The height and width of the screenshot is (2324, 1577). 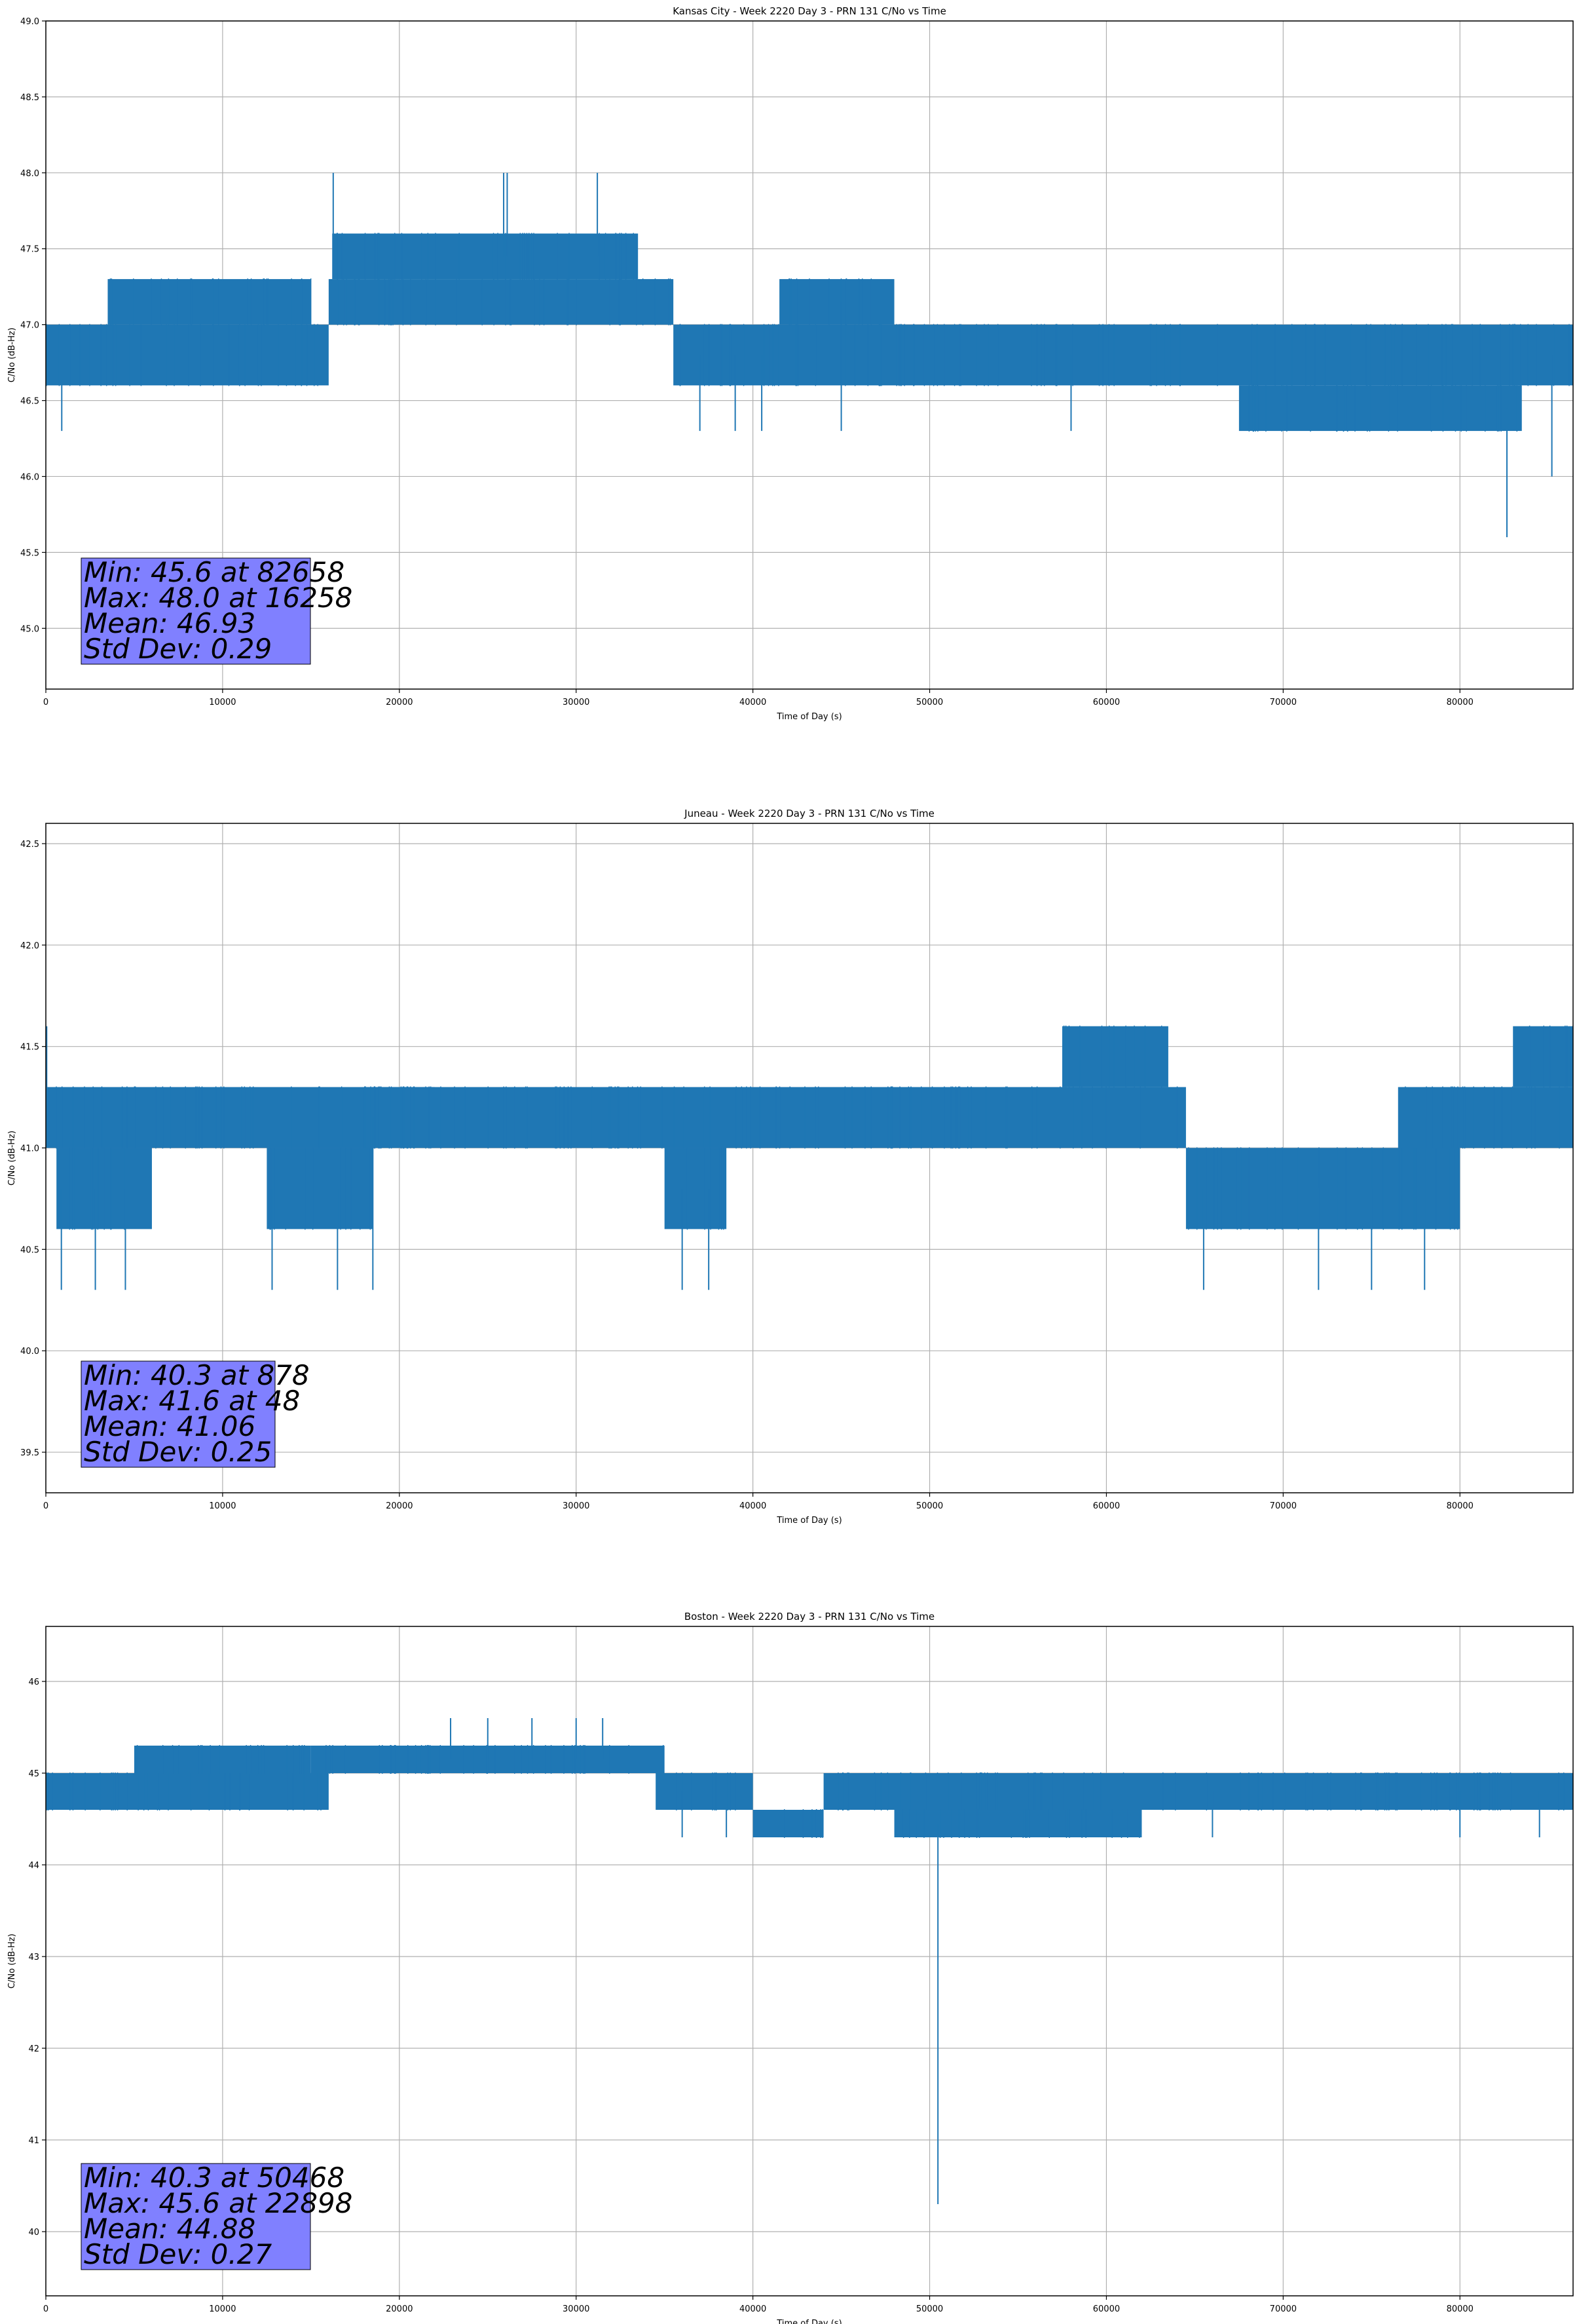 I want to click on stats-line: Max: 48.0 at 16258, so click(x=218, y=598).